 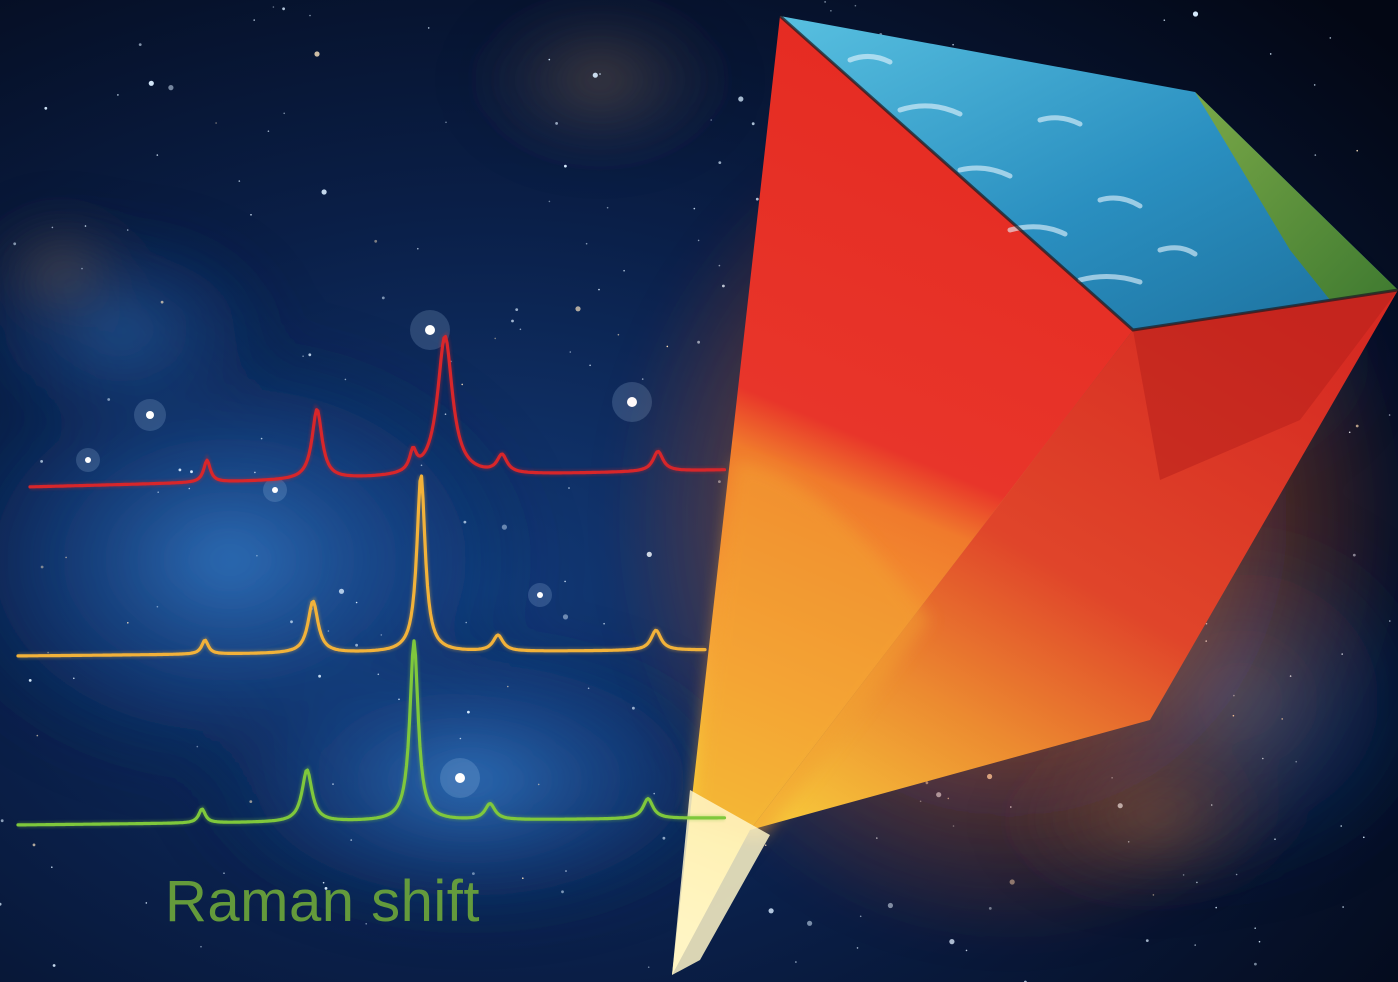 I want to click on raman-shift-caption: Raman shift, so click(x=322, y=901).